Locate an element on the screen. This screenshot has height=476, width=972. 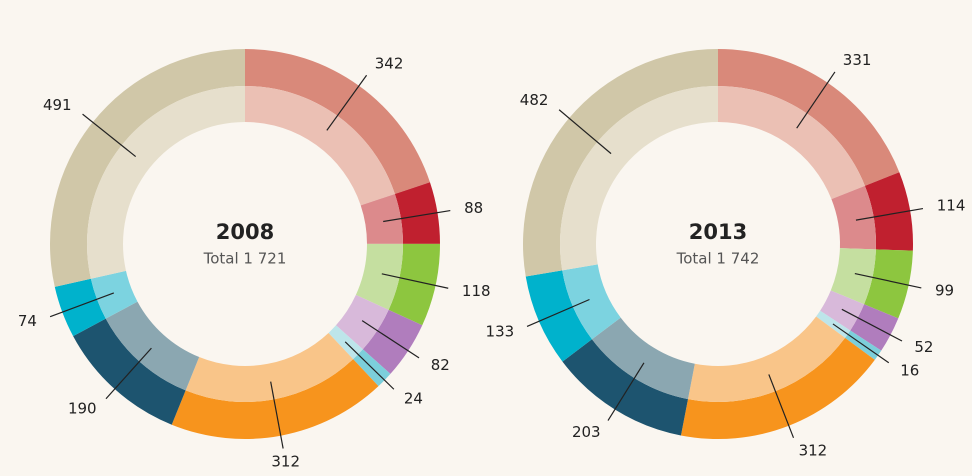
value-label: 74 is located at coordinates (27, 321).